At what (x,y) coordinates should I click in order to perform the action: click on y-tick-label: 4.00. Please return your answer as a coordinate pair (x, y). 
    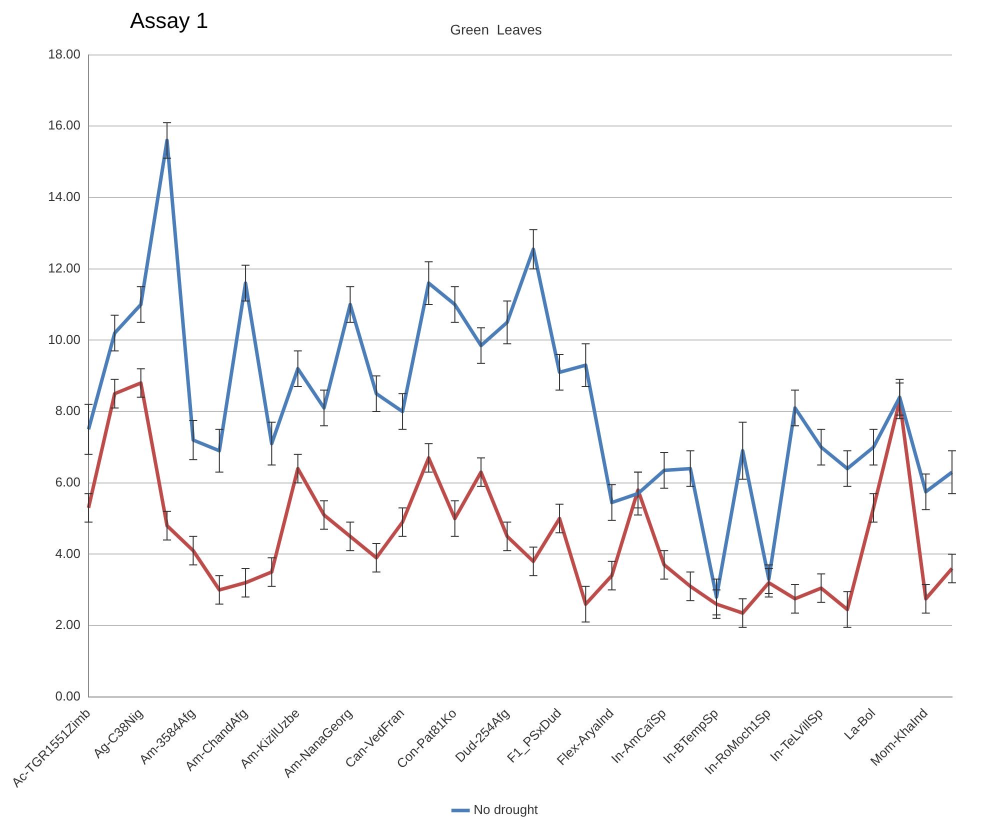
    Looking at the image, I should click on (68, 553).